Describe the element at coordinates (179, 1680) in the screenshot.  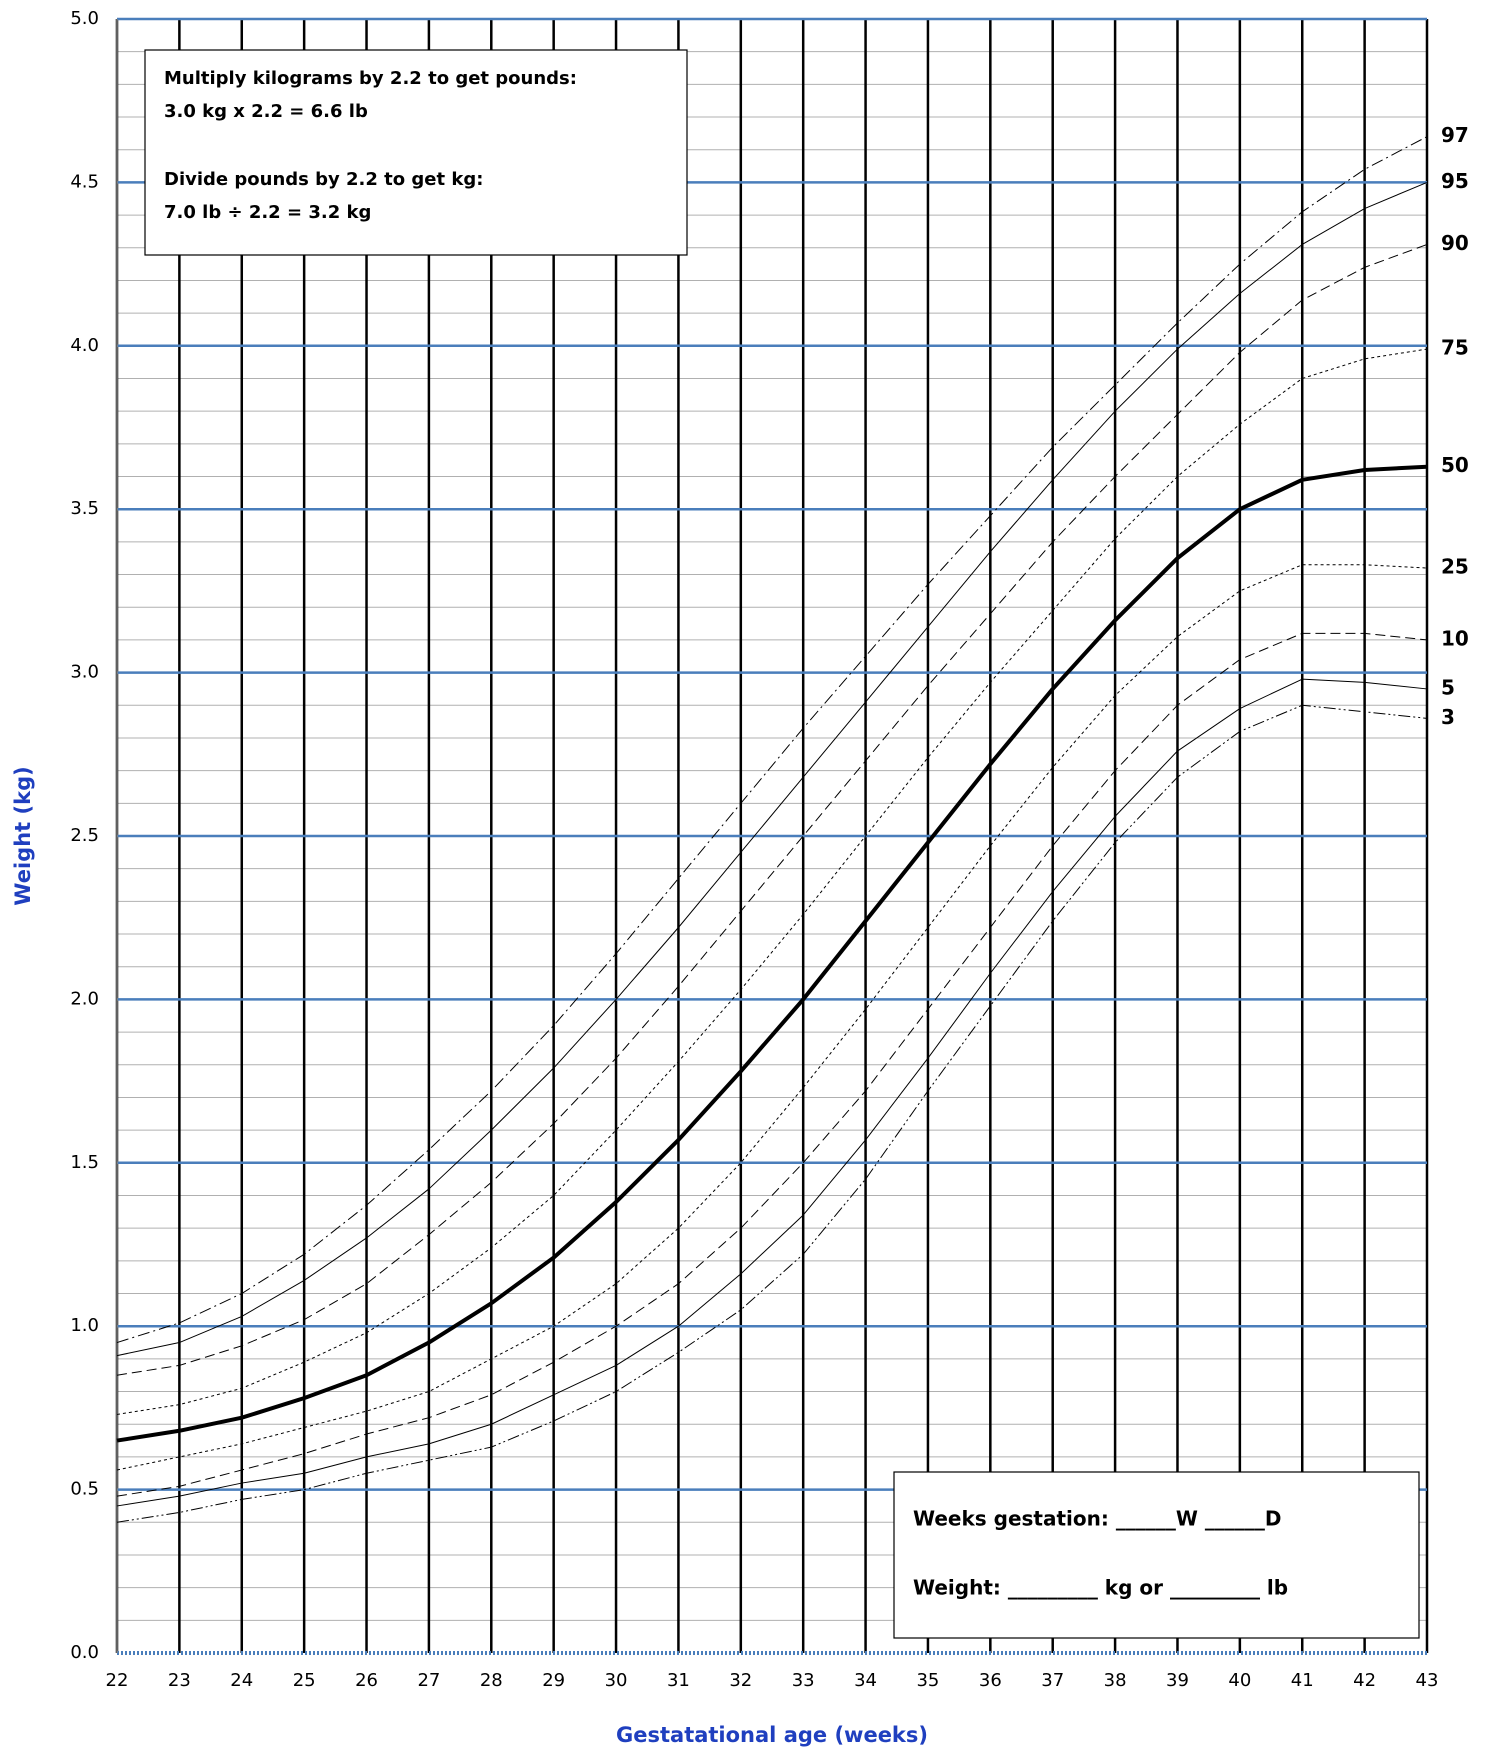
I see `x-tick-label: 23` at that location.